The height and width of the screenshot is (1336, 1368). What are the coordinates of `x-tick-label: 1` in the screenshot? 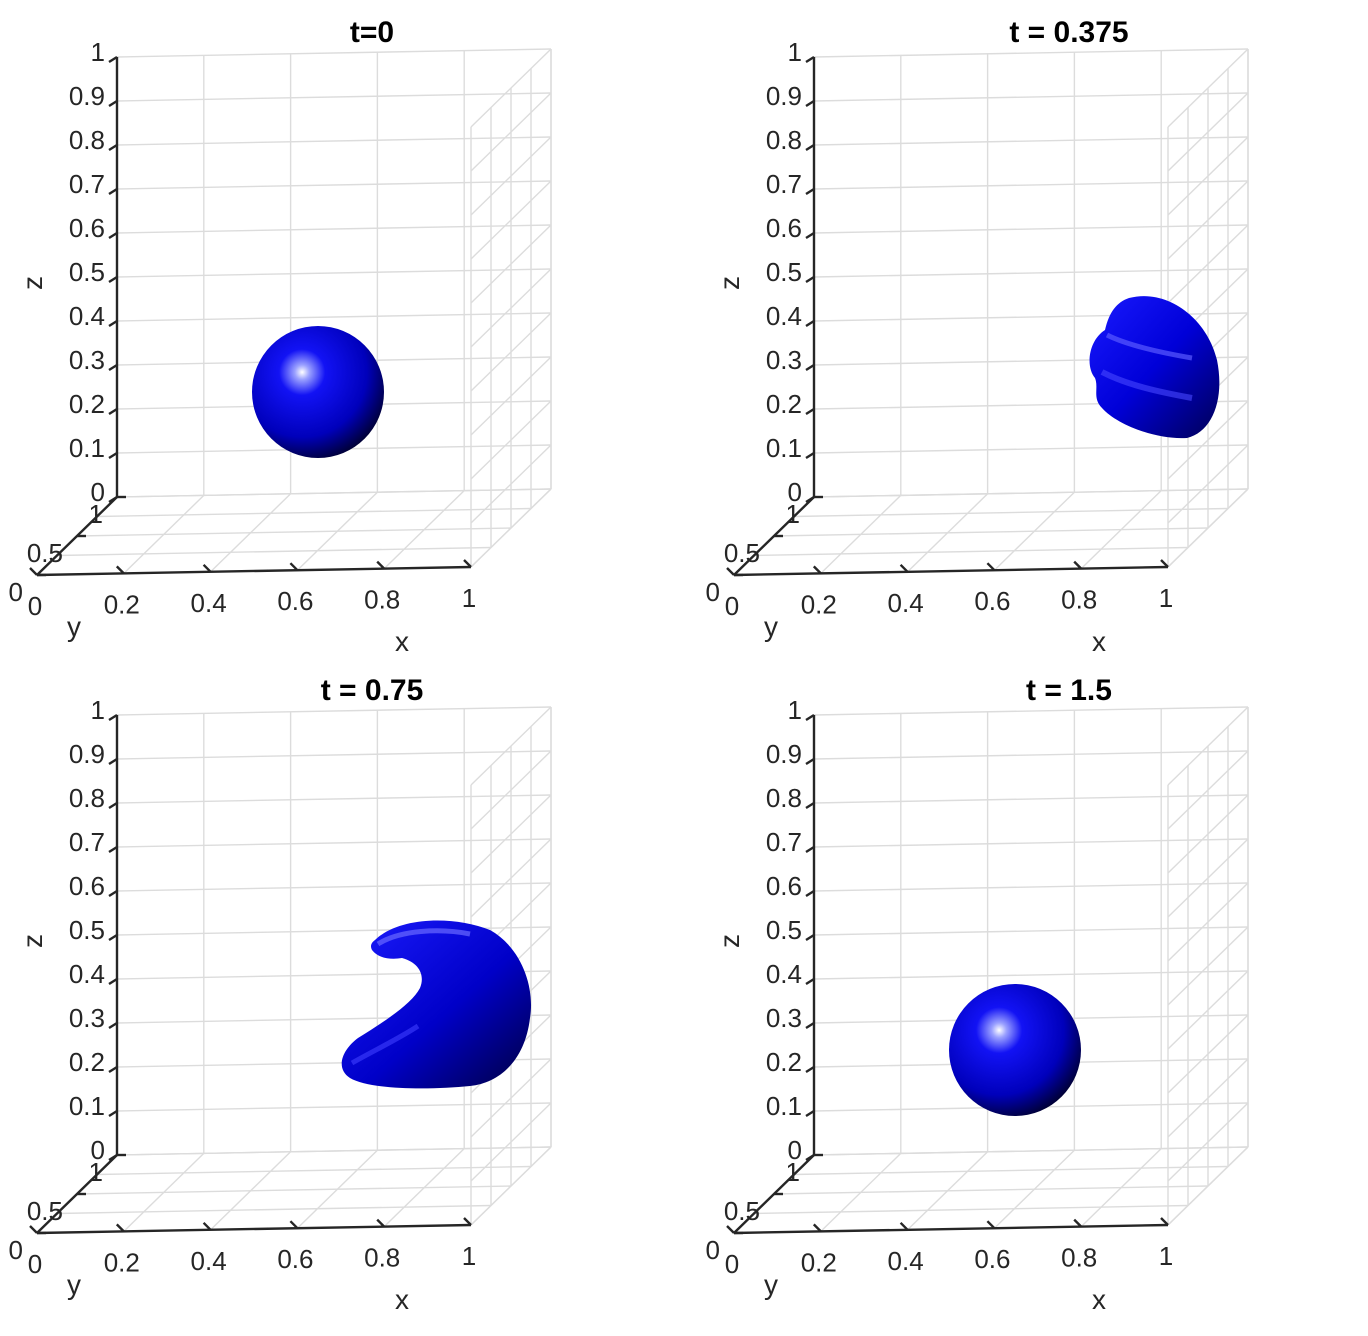 It's located at (469, 598).